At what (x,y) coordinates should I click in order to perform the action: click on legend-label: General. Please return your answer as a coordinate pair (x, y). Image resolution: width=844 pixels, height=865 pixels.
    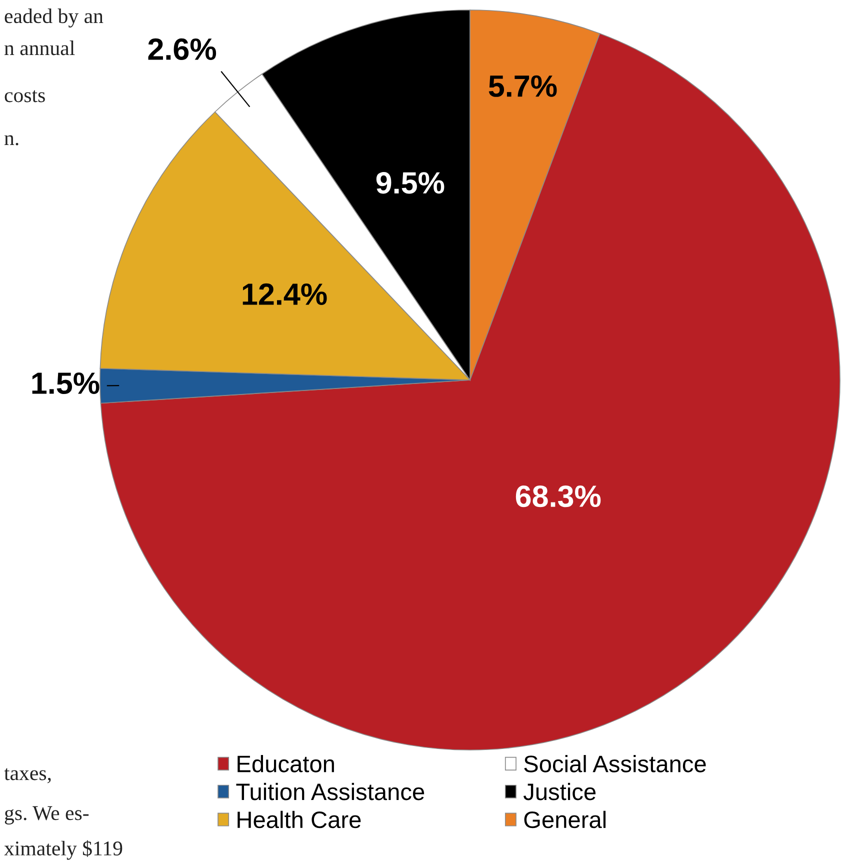
    Looking at the image, I should click on (565, 819).